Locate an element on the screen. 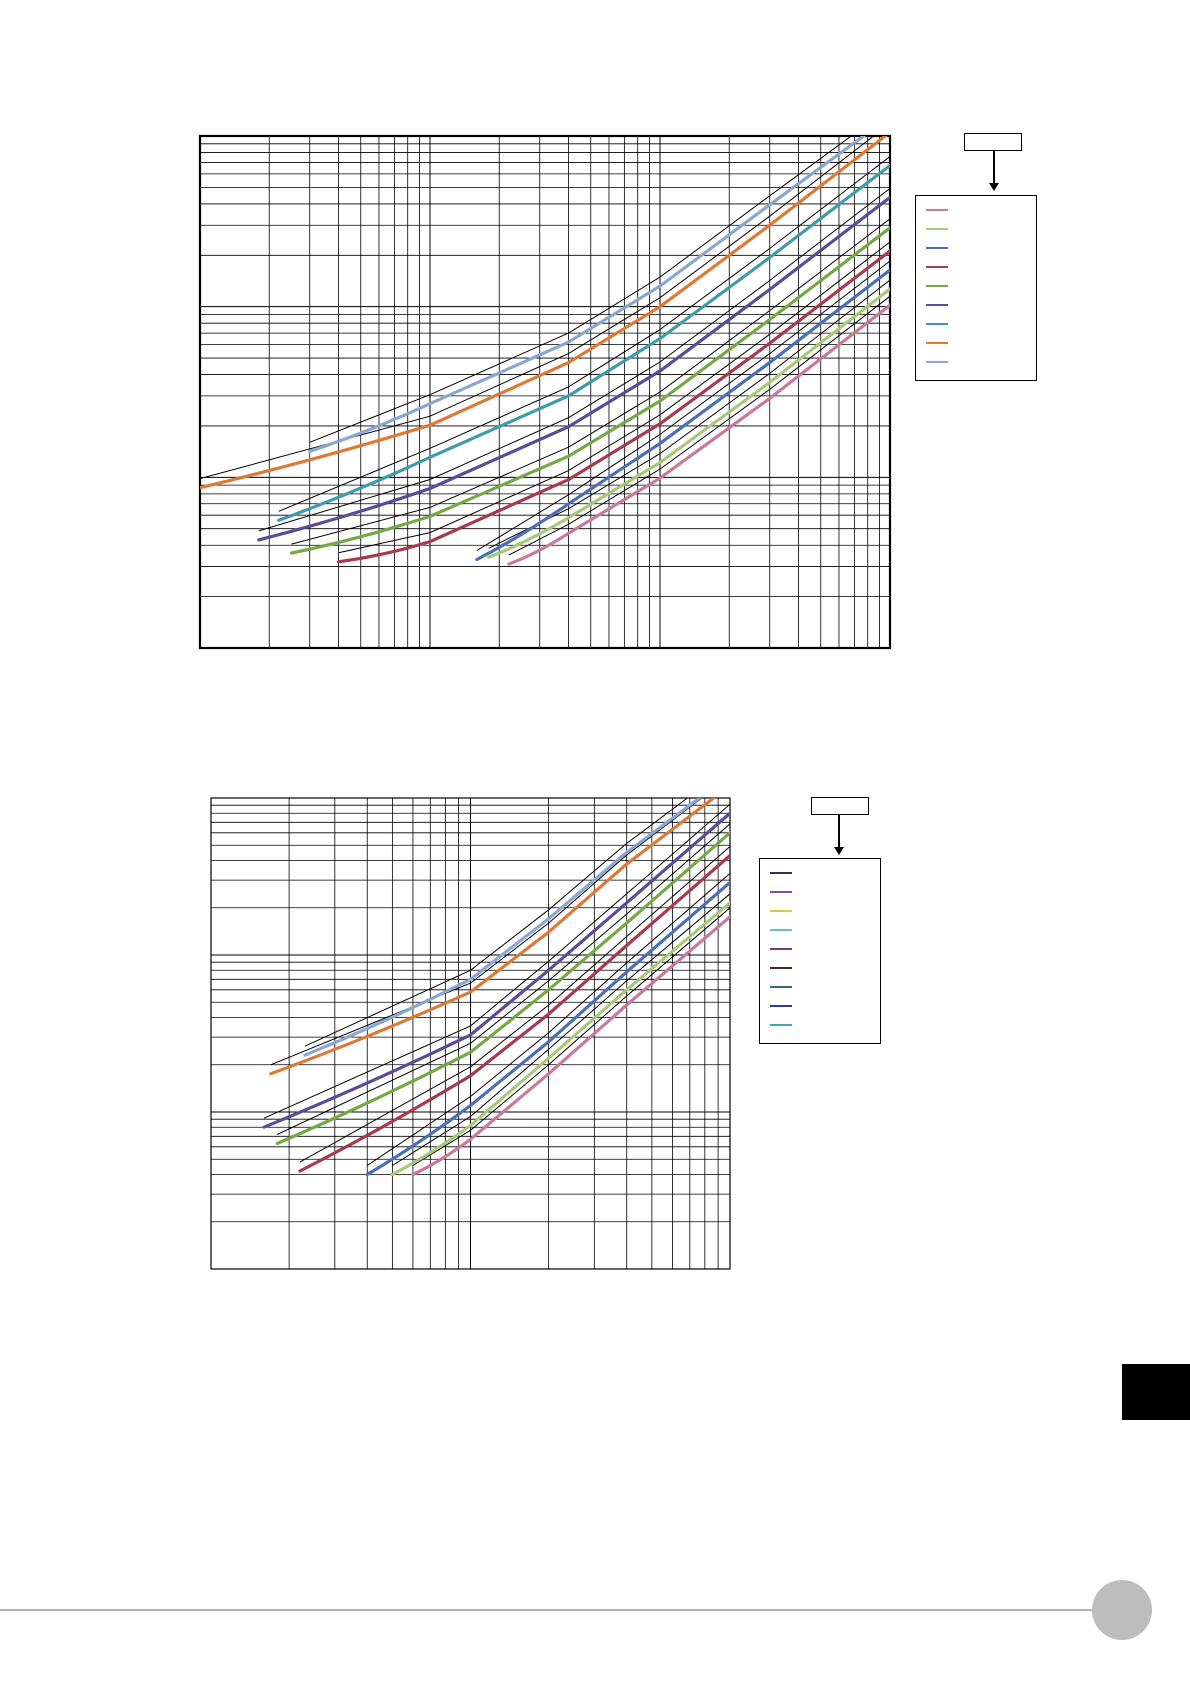  legend-top is located at coordinates (976, 288).